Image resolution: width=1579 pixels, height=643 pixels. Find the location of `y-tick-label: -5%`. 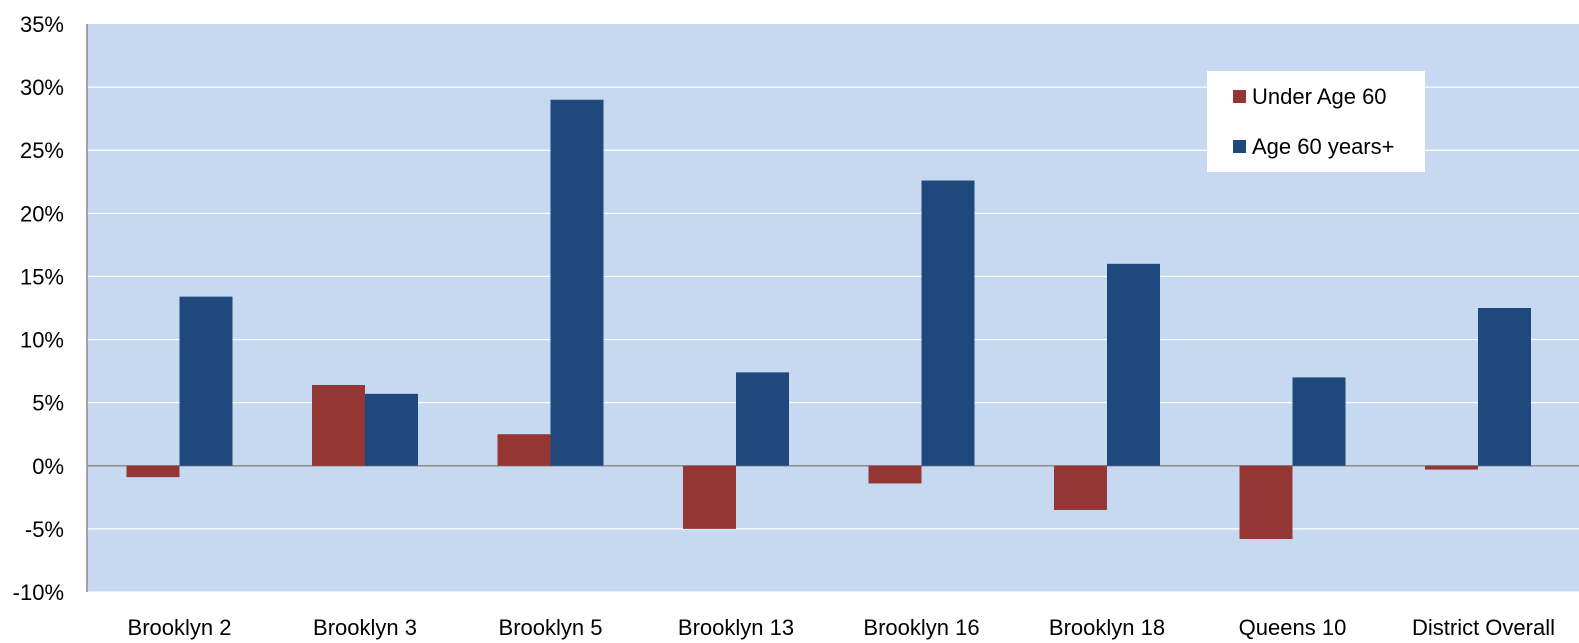

y-tick-label: -5% is located at coordinates (44, 529).